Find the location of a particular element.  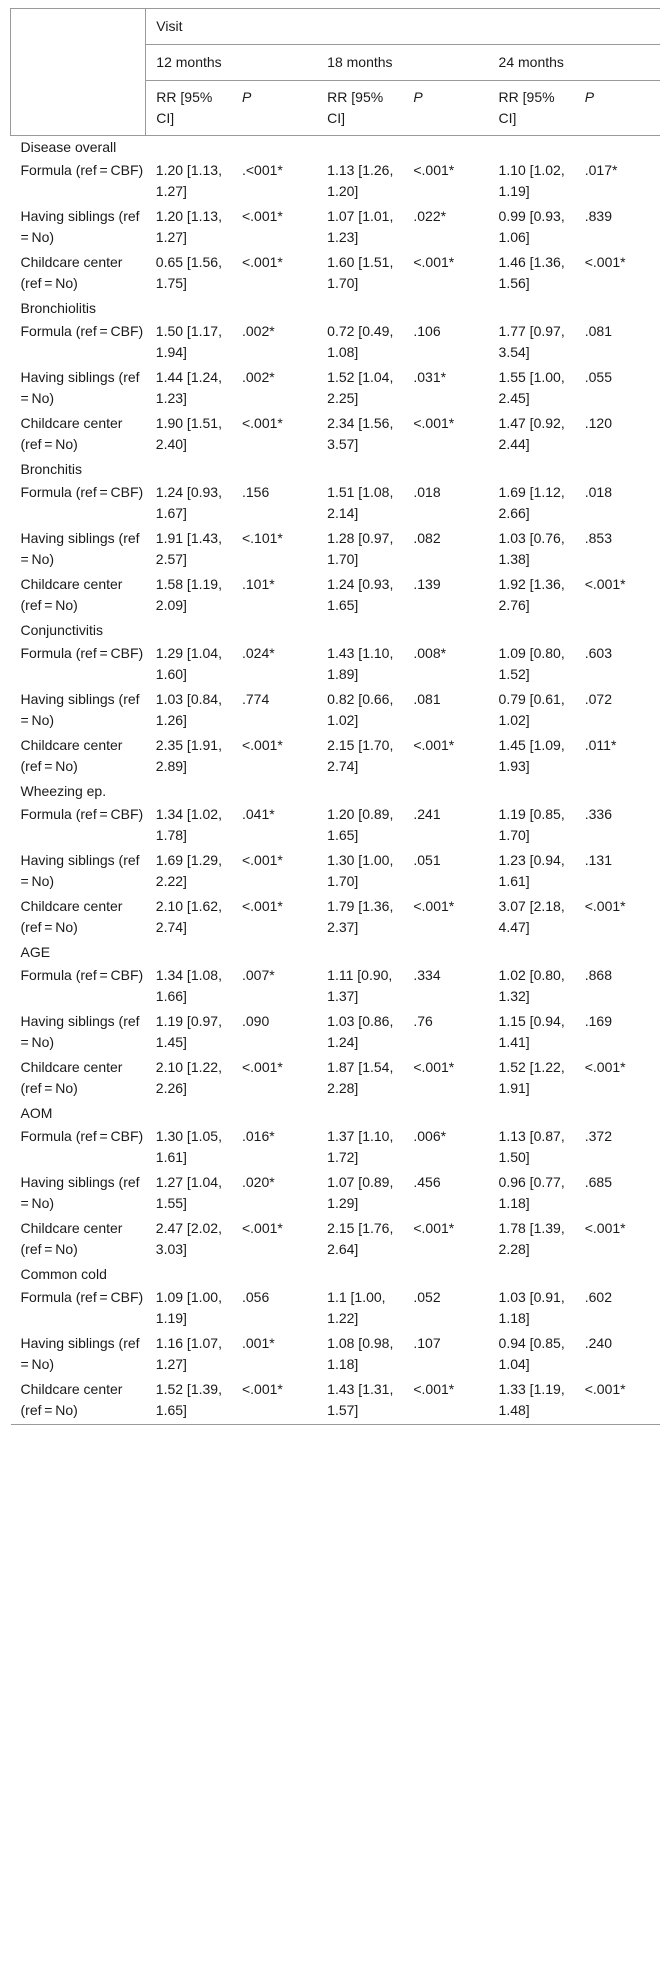

rr-cell: 1.03 [0.84, 1.26] is located at coordinates (188, 709).